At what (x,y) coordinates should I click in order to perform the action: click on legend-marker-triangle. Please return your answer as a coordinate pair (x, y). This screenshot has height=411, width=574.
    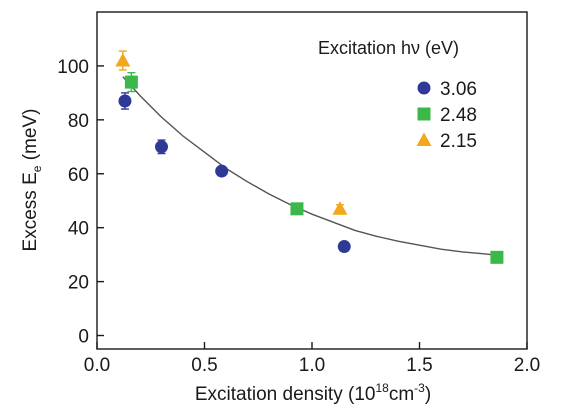
    Looking at the image, I should click on (424, 139).